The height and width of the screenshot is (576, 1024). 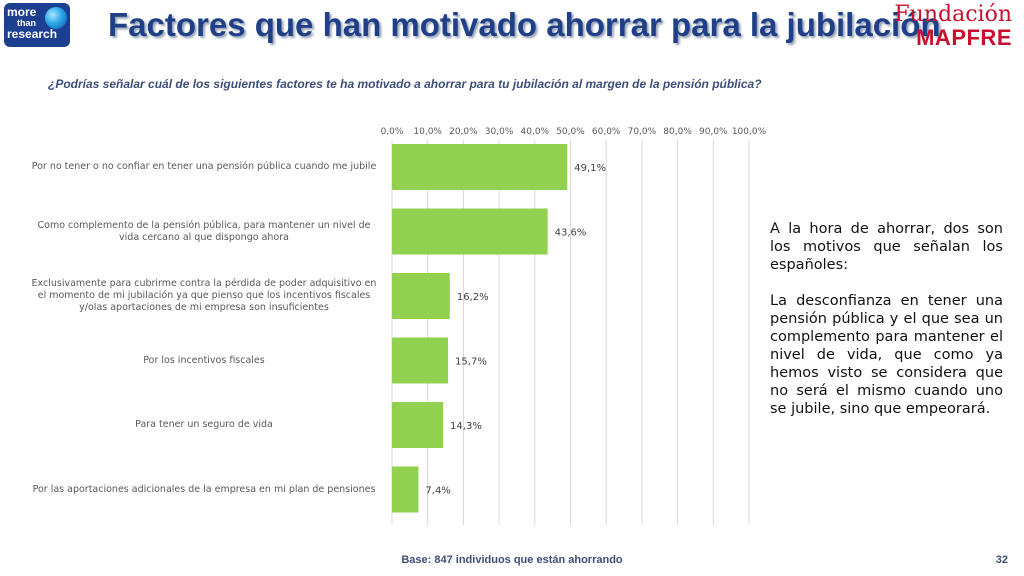 I want to click on page-number: 32, so click(x=1001, y=560).